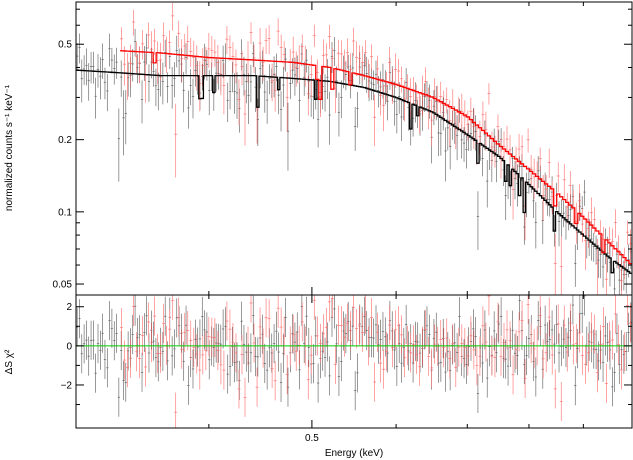 The image size is (633, 460). Describe the element at coordinates (65, 212) in the screenshot. I see `spectrum-y-tick-label: 0.1` at that location.